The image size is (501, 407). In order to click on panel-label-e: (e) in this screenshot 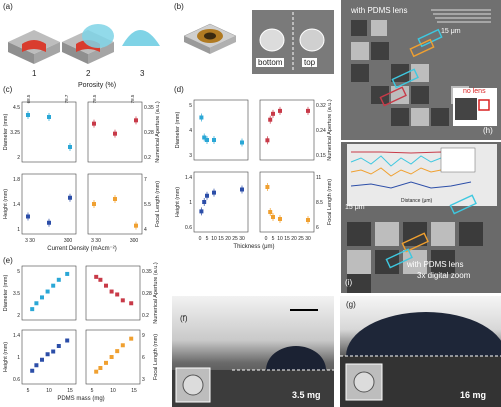, I will do `click(8, 260)`.